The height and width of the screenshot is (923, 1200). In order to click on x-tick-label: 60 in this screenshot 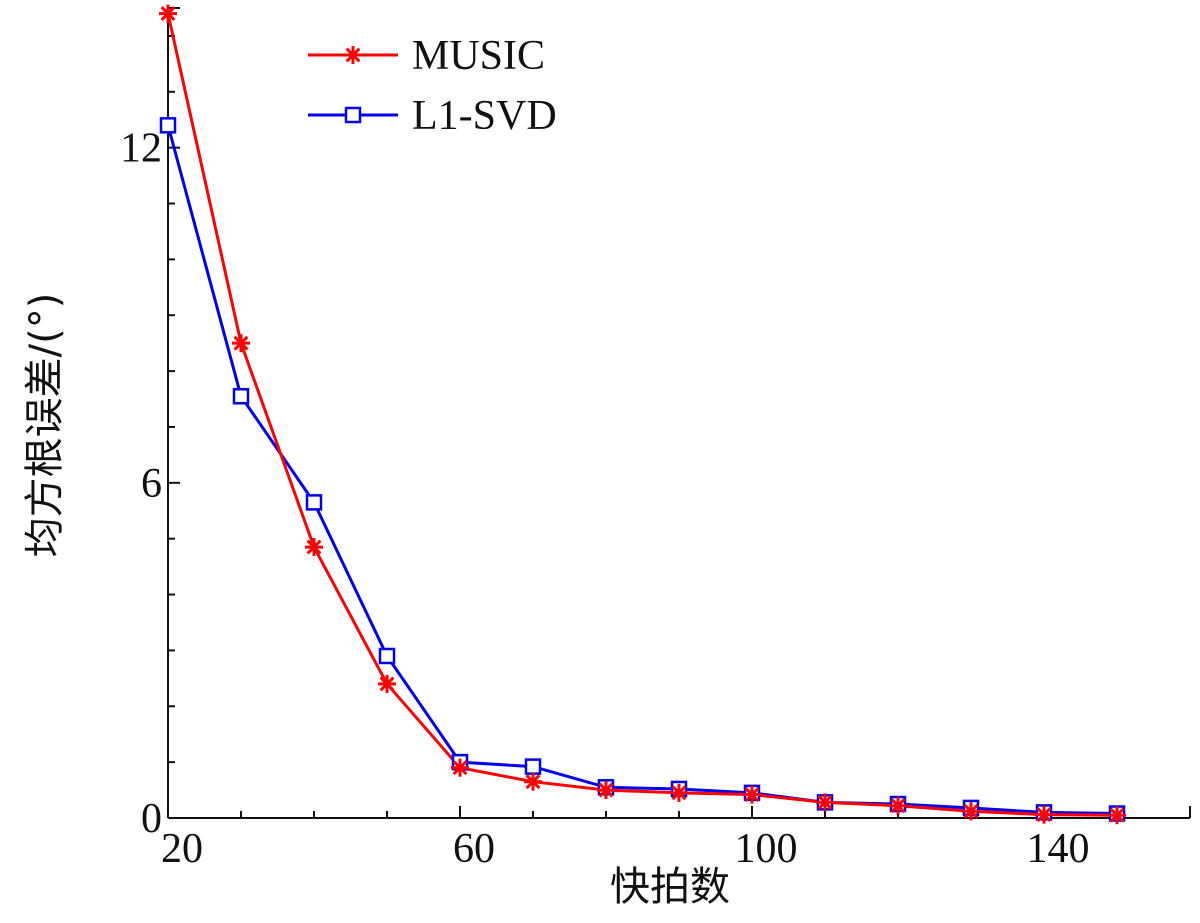, I will do `click(474, 849)`.